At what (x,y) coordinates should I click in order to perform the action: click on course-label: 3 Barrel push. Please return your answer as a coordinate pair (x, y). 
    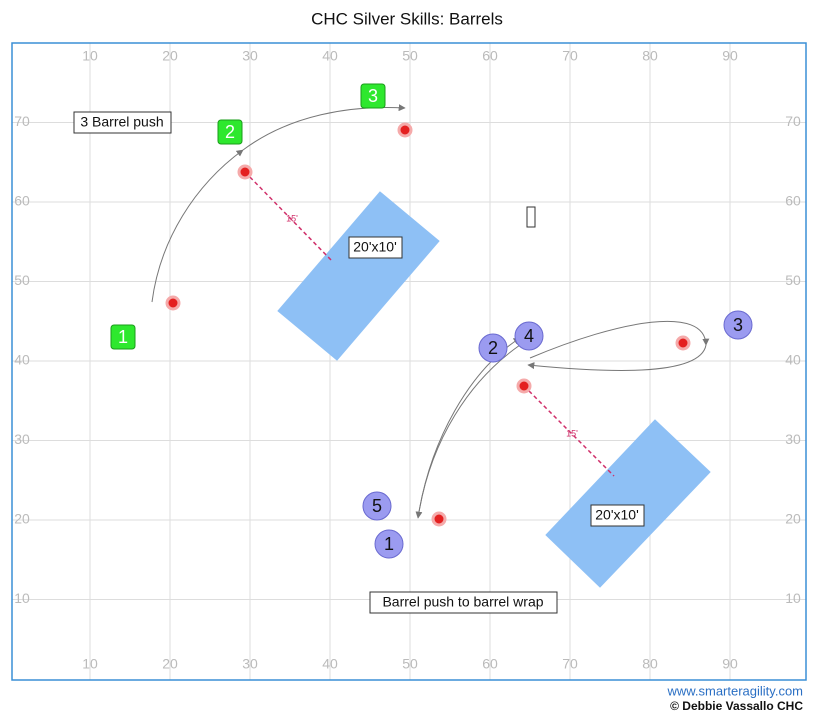
    Looking at the image, I should click on (121, 122).